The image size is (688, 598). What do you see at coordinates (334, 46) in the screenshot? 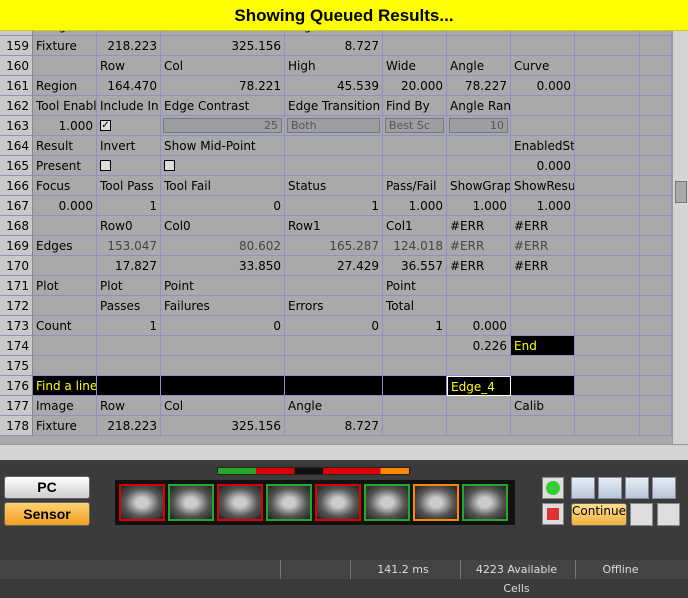
I see `cell: 8.727` at bounding box center [334, 46].